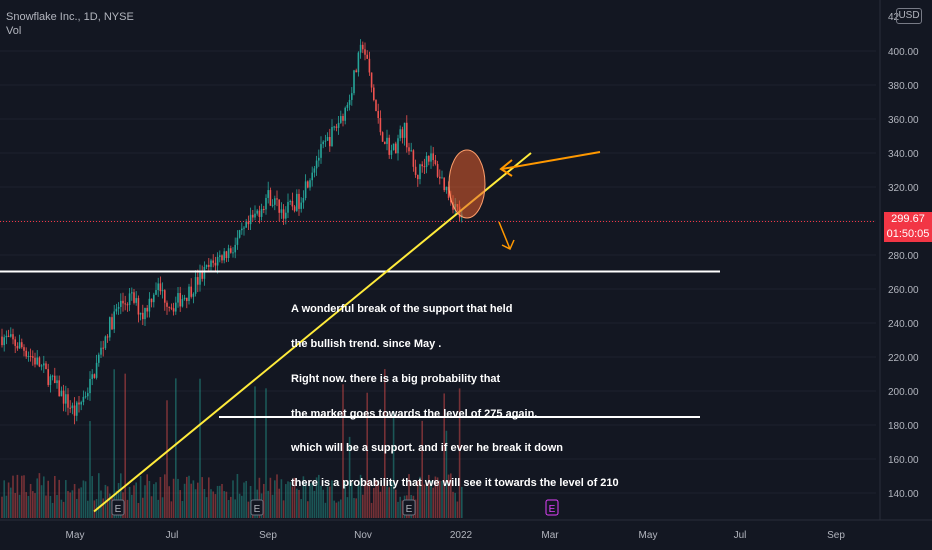  I want to click on time-axis: May Jul Sep Nov 2022 Mar May Jul Sep, so click(466, 530).